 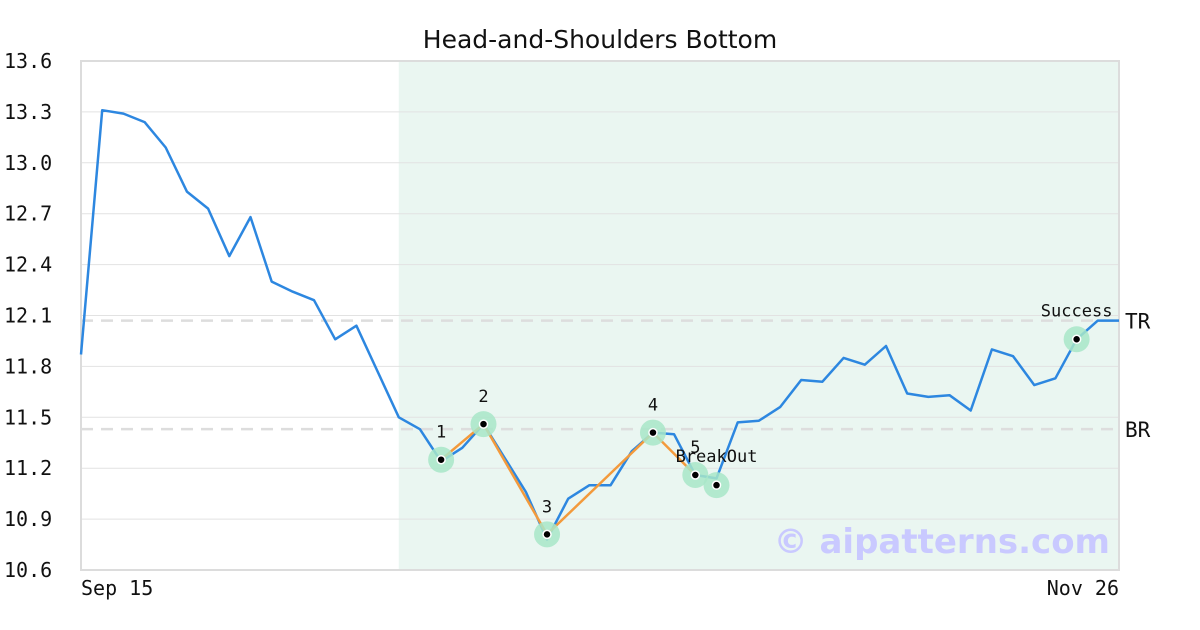 What do you see at coordinates (28, 61) in the screenshot?
I see `y-tick-label: 13.6` at bounding box center [28, 61].